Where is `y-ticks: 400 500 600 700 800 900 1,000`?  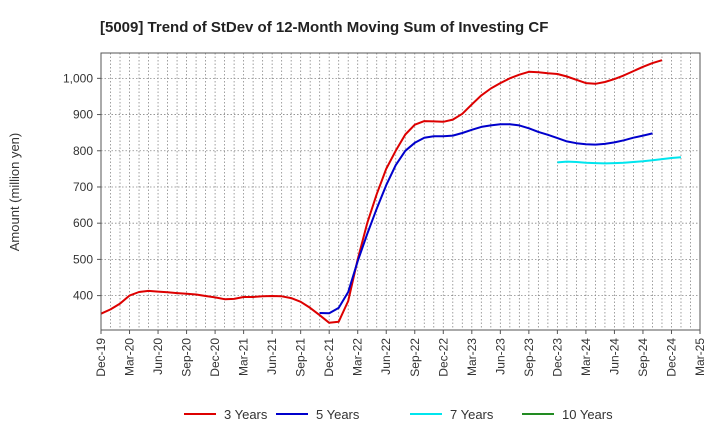 y-ticks: 400 500 600 700 800 900 1,000 is located at coordinates (82, 187).